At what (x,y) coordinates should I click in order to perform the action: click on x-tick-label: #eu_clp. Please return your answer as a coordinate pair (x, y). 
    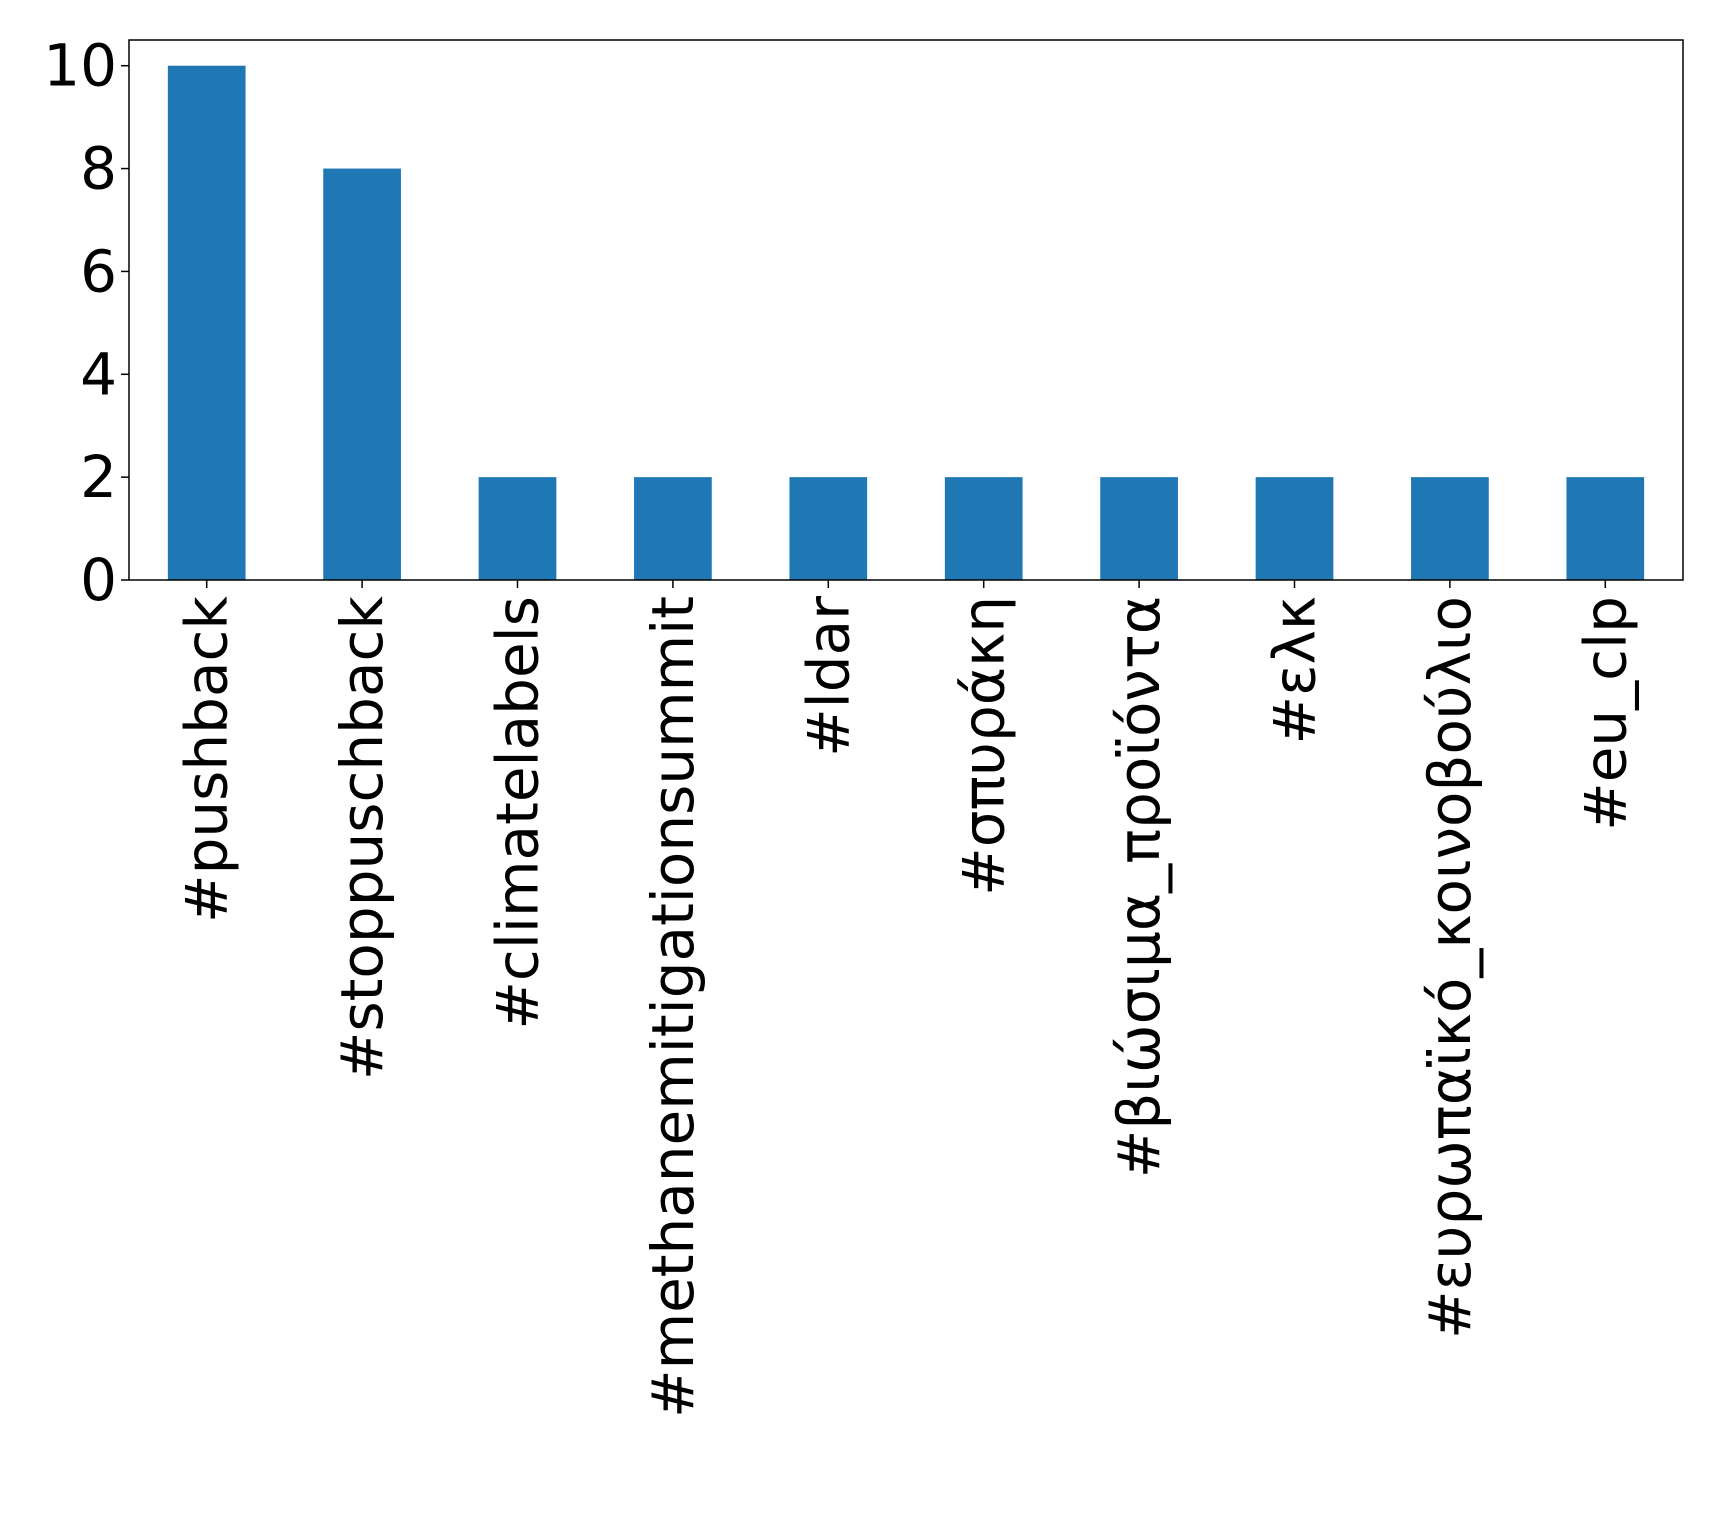
    Looking at the image, I should click on (1605, 713).